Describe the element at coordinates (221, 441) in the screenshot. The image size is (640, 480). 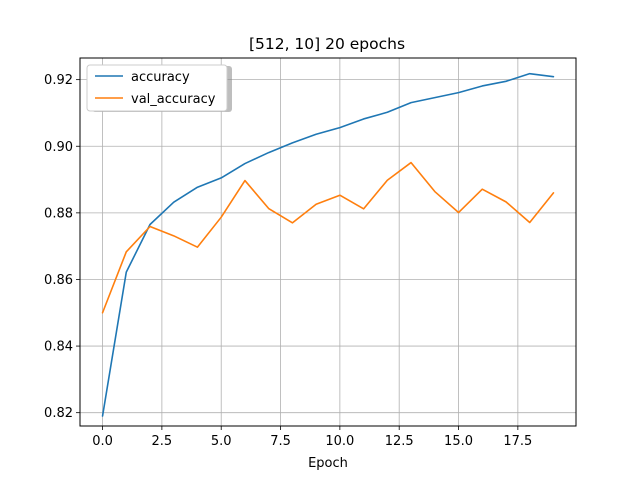
I see `x-tick-label: 5.0` at that location.